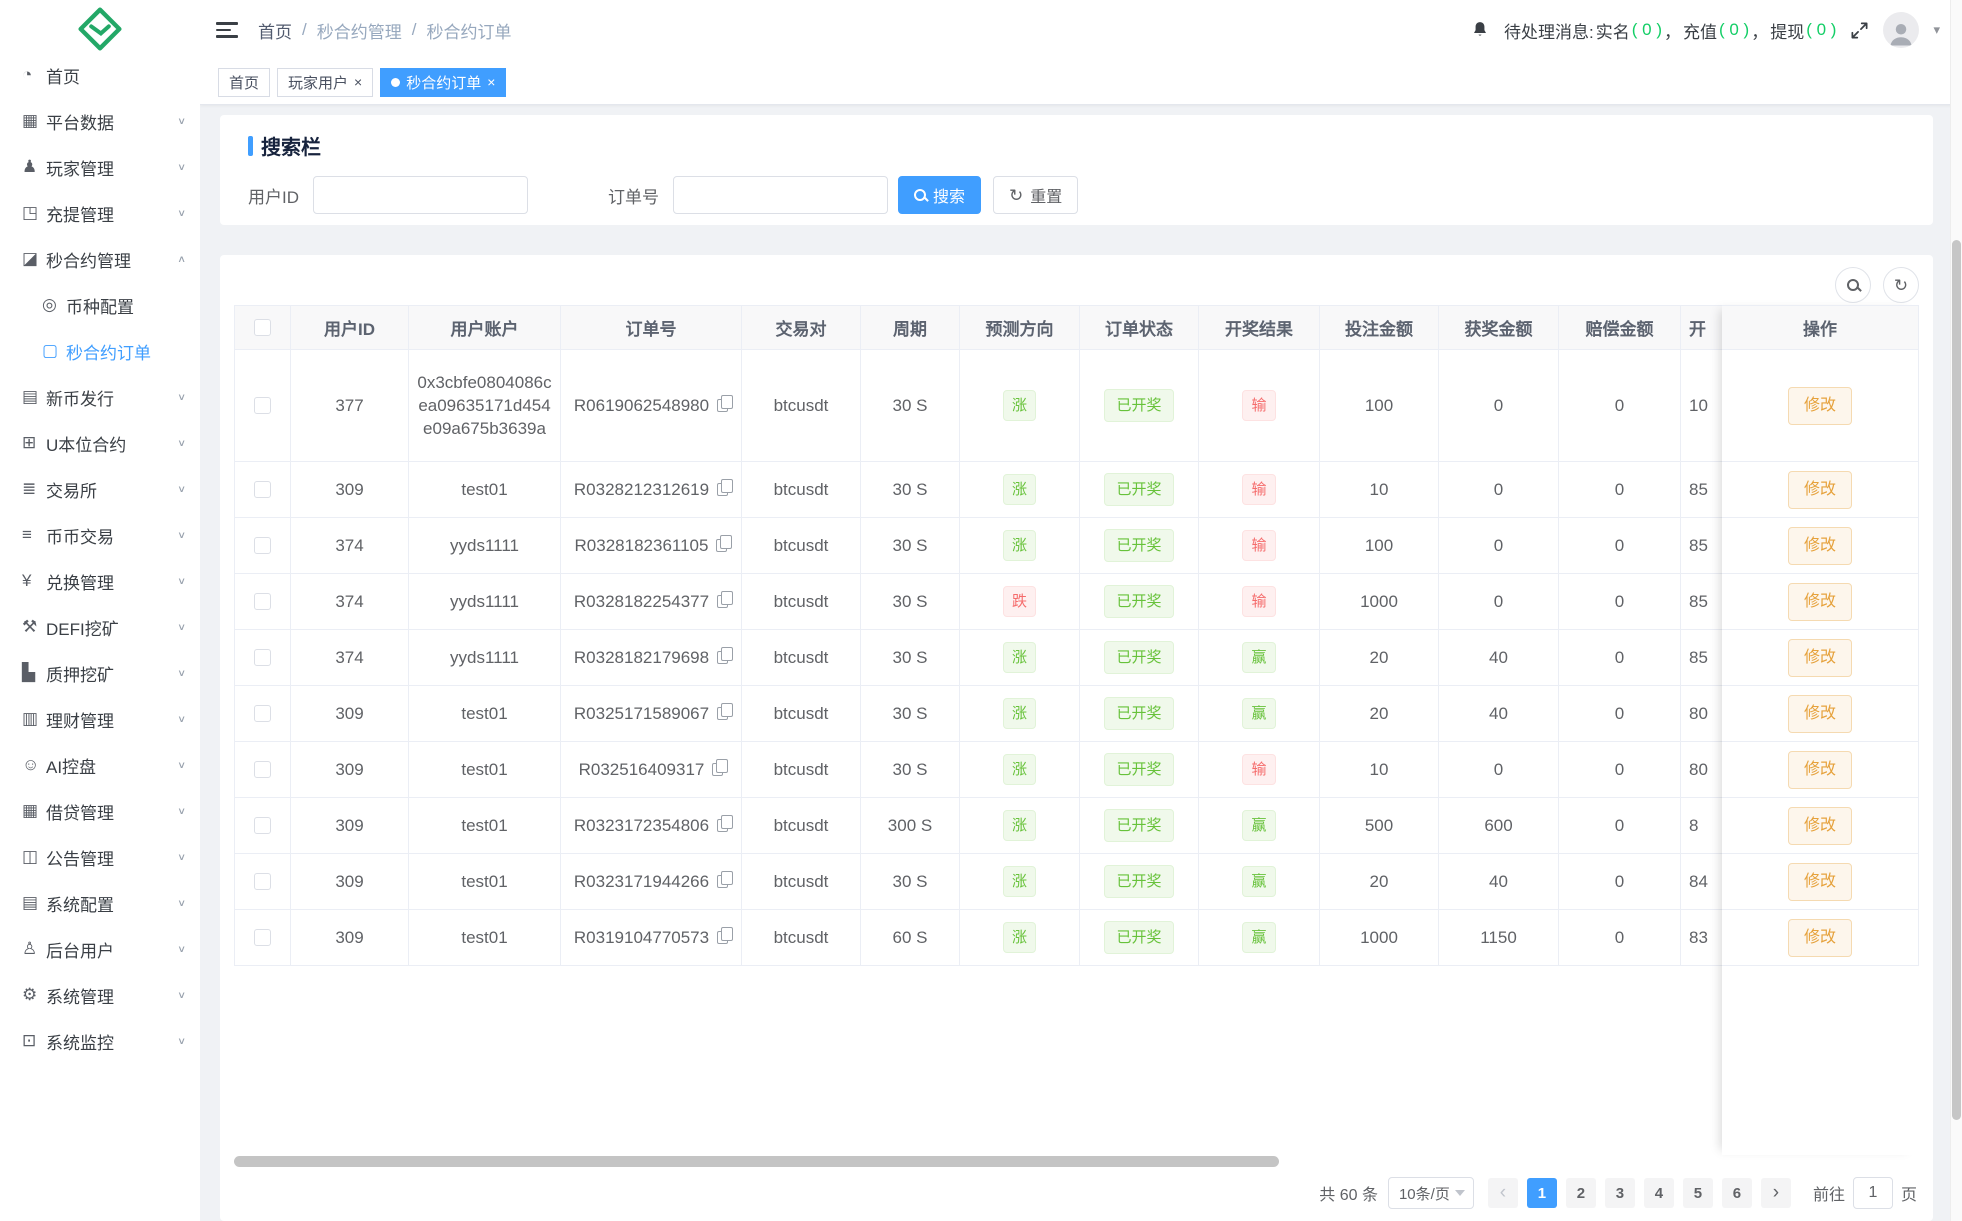 This screenshot has width=1962, height=1221. Describe the element at coordinates (359, 32) in the screenshot. I see `breadcrumb-level1: 秒合约管理` at that location.